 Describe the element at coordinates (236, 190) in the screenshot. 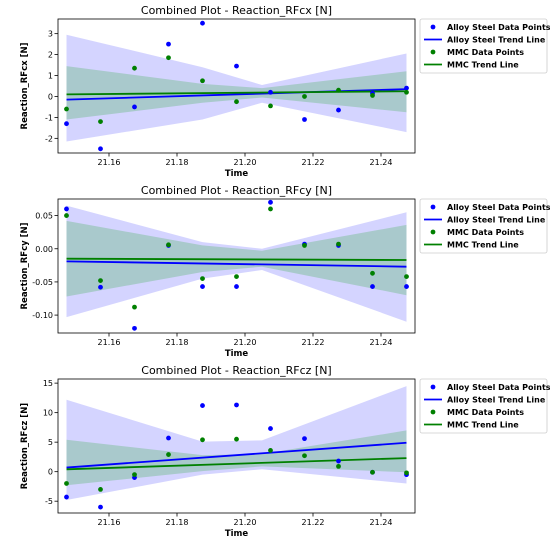

I see `chart-title: Combined Plot - Reaction_RFcy [N]` at that location.